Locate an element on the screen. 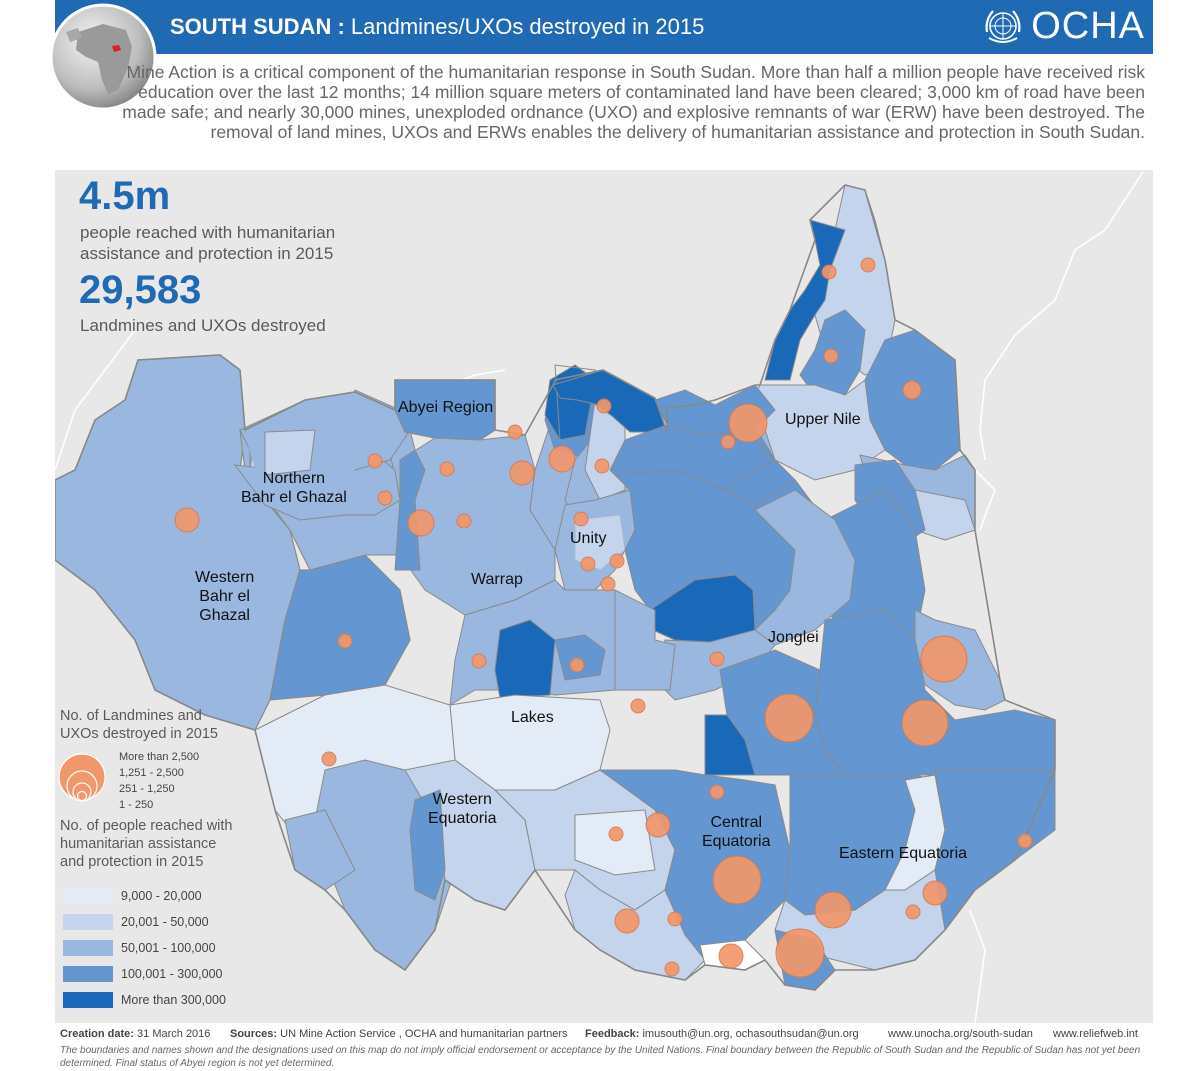 The image size is (1200, 1071). region-label-ce-line1: Central is located at coordinates (736, 822).